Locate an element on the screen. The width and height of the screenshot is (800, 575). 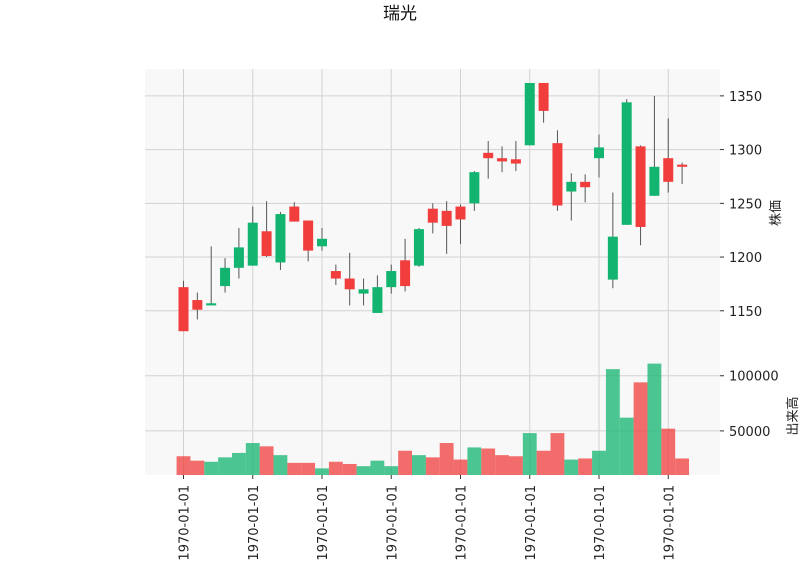
price-y-ticks: 1150 1200 1250 1300 1350 is located at coordinates (741, 205).